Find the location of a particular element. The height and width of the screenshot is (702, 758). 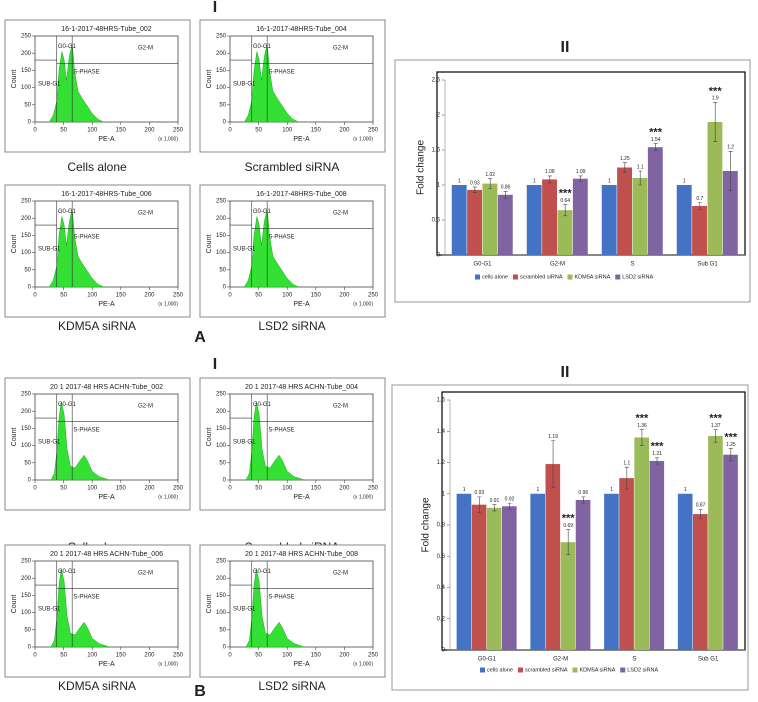

value-label: 0.93 is located at coordinates (479, 493).